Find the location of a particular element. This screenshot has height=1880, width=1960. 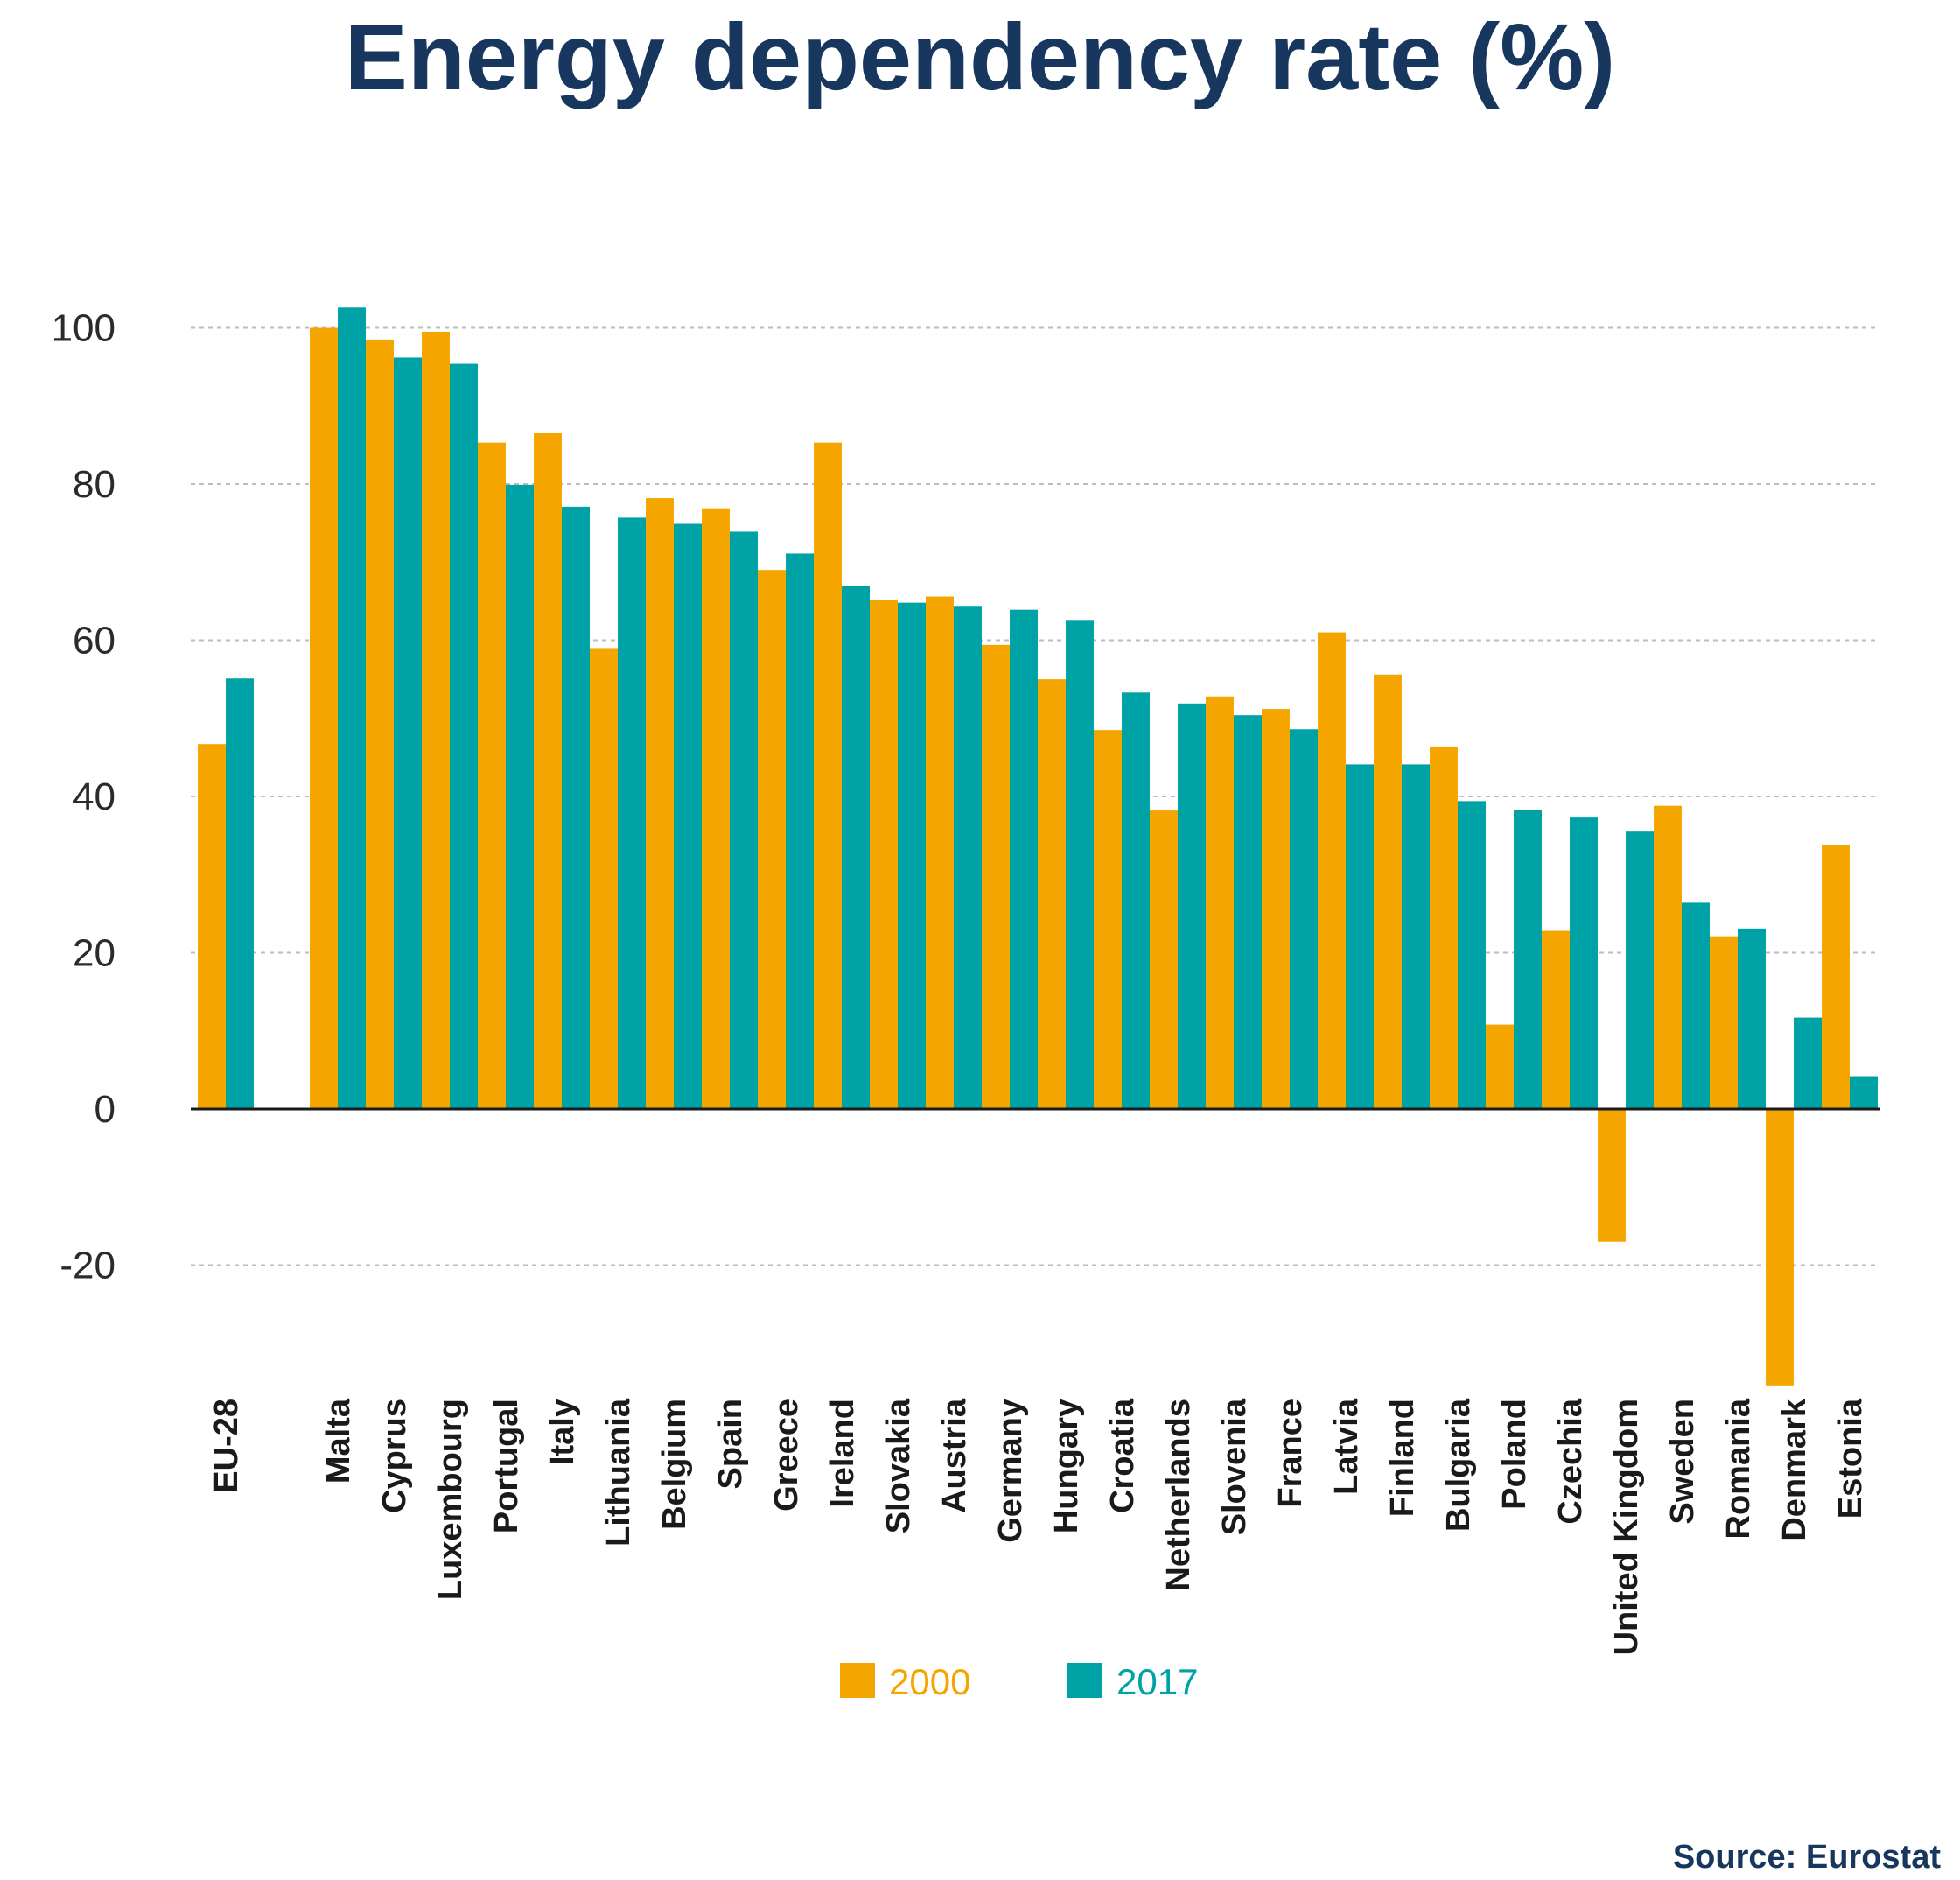

x-tick-label: Czechia is located at coordinates (1570, 1461).